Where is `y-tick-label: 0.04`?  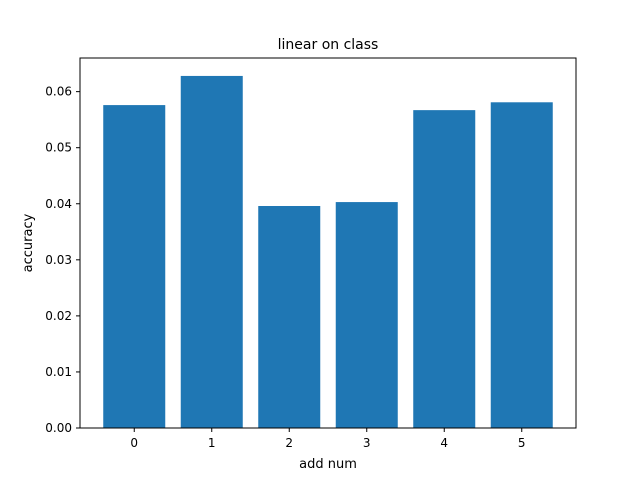
y-tick-label: 0.04 is located at coordinates (58, 204).